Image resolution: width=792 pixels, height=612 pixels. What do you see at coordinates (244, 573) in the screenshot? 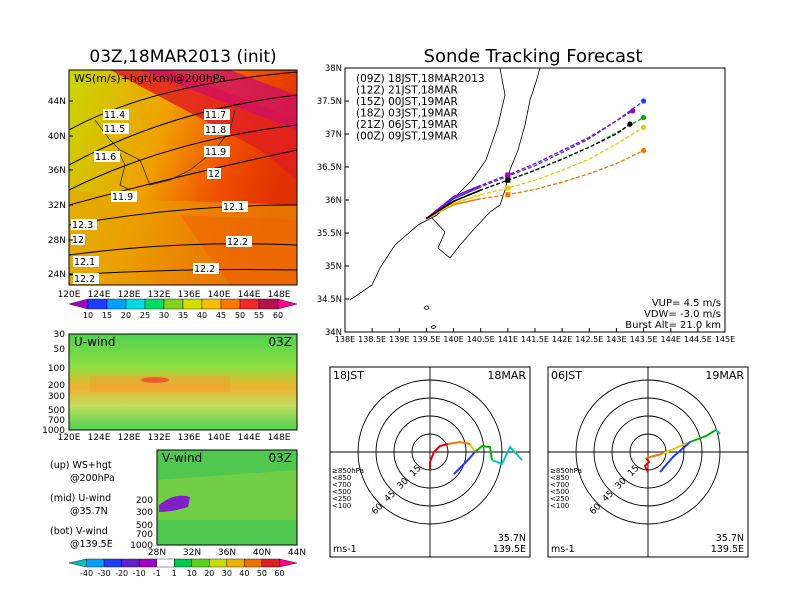
I see `v-colorbar-label: 40` at bounding box center [244, 573].